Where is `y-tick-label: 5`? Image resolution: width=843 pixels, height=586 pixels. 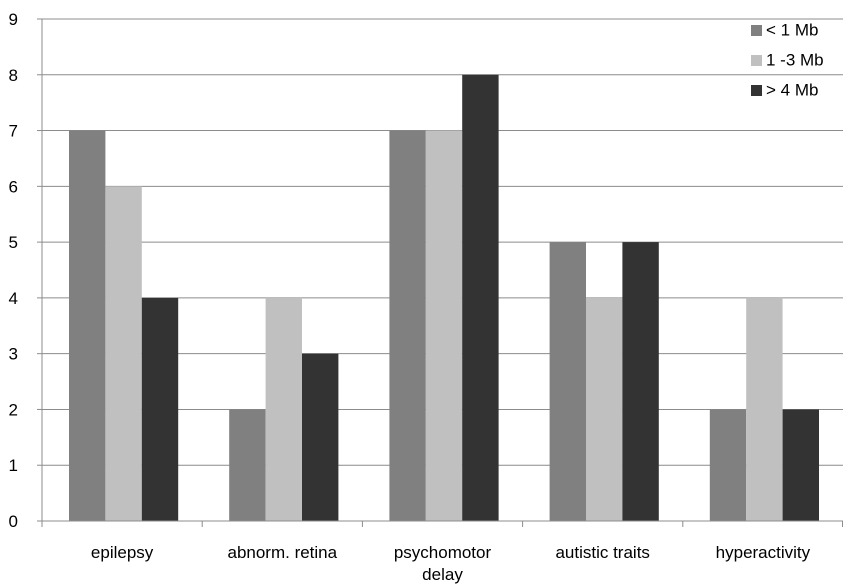
y-tick-label: 5 is located at coordinates (13, 242).